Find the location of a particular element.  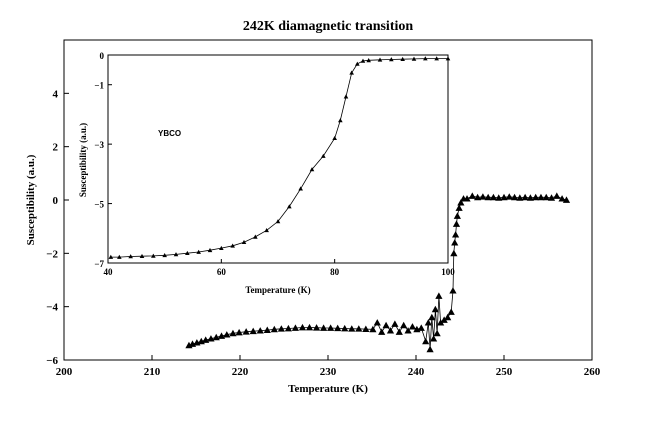

main-x-axis-label: Temperature (K) is located at coordinates (328, 389).